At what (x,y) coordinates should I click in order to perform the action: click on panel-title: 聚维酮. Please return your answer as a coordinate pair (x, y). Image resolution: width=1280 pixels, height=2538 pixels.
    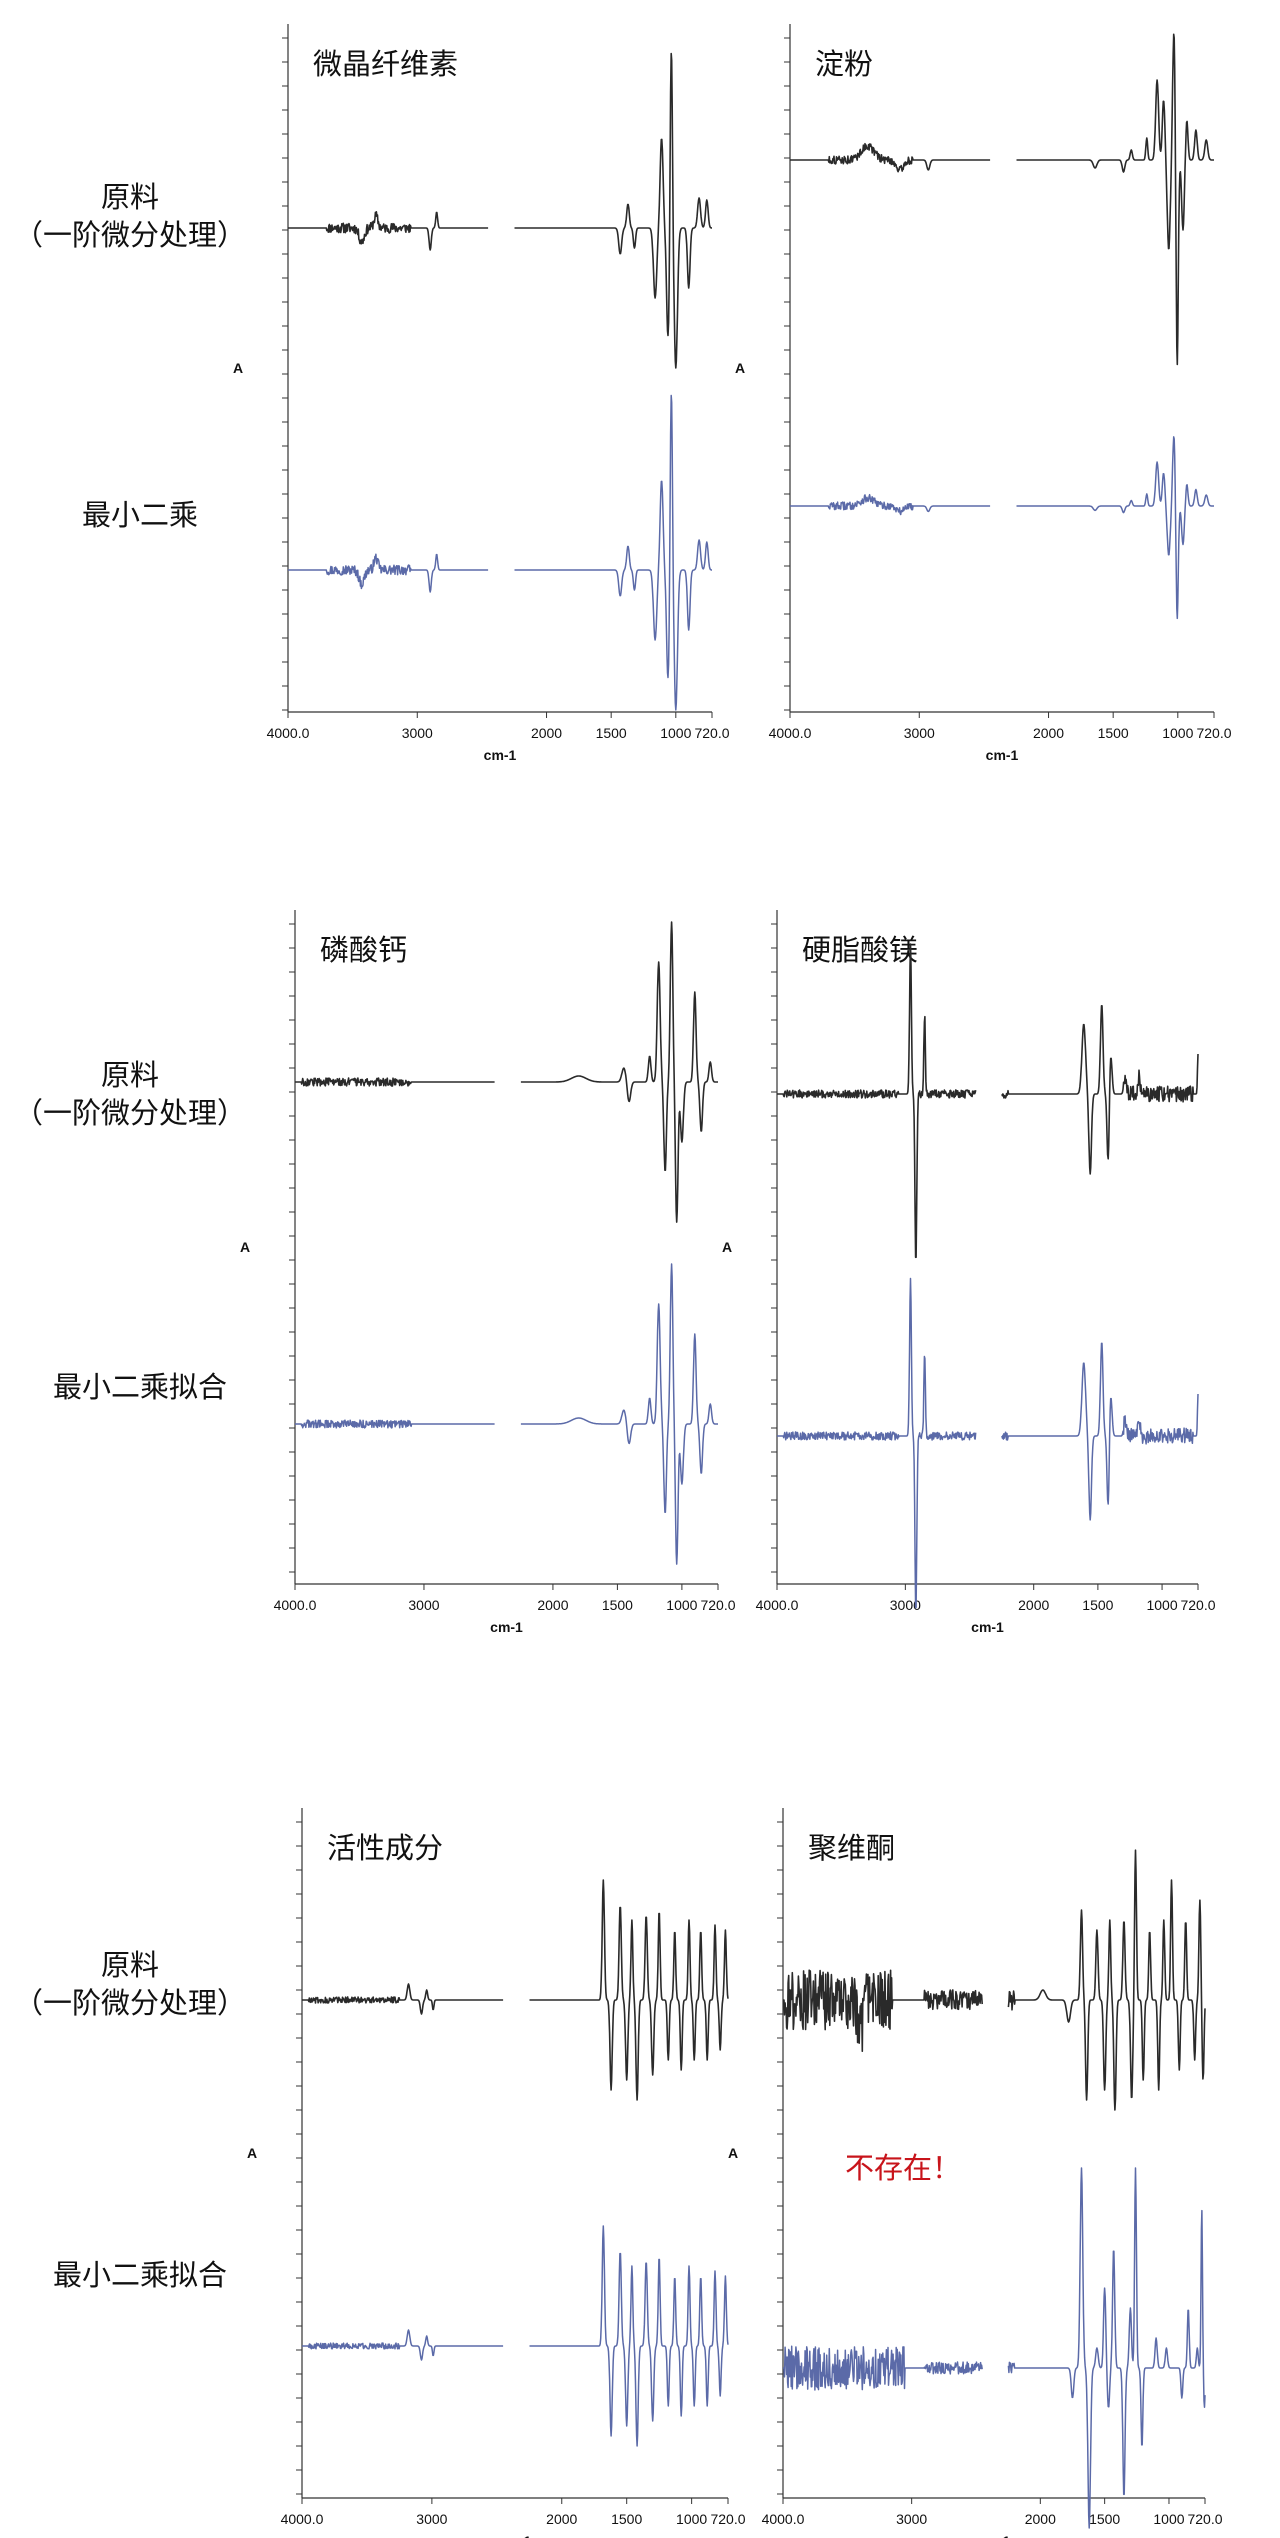
    Looking at the image, I should click on (851, 1848).